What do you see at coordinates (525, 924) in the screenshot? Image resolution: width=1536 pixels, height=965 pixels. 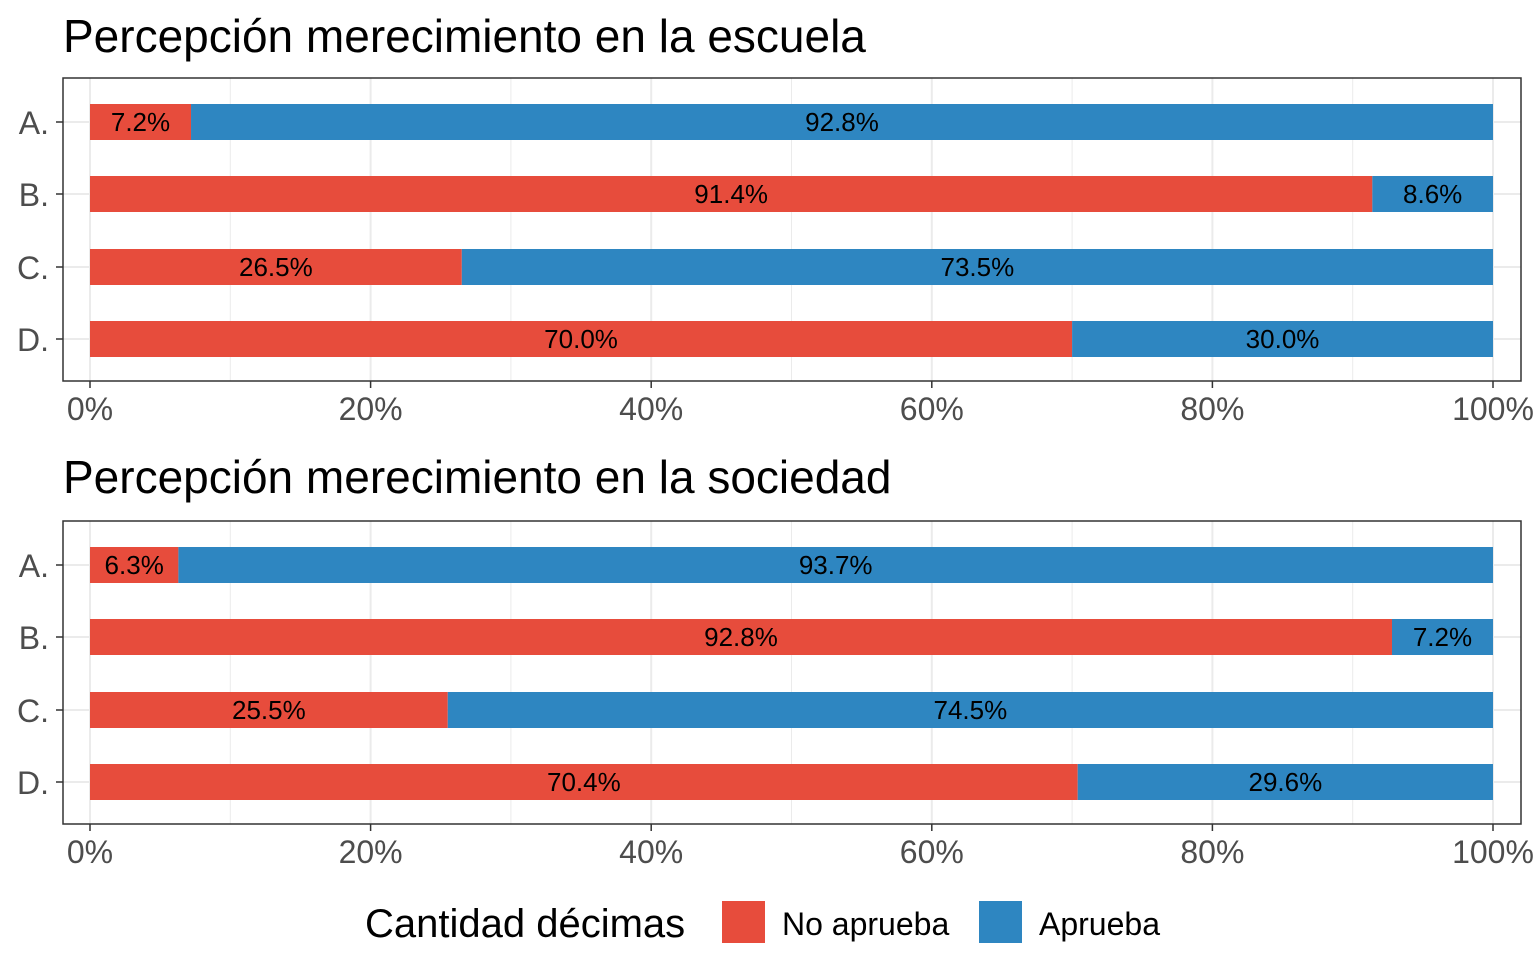 I see `legend-title: Cantidad décimas` at bounding box center [525, 924].